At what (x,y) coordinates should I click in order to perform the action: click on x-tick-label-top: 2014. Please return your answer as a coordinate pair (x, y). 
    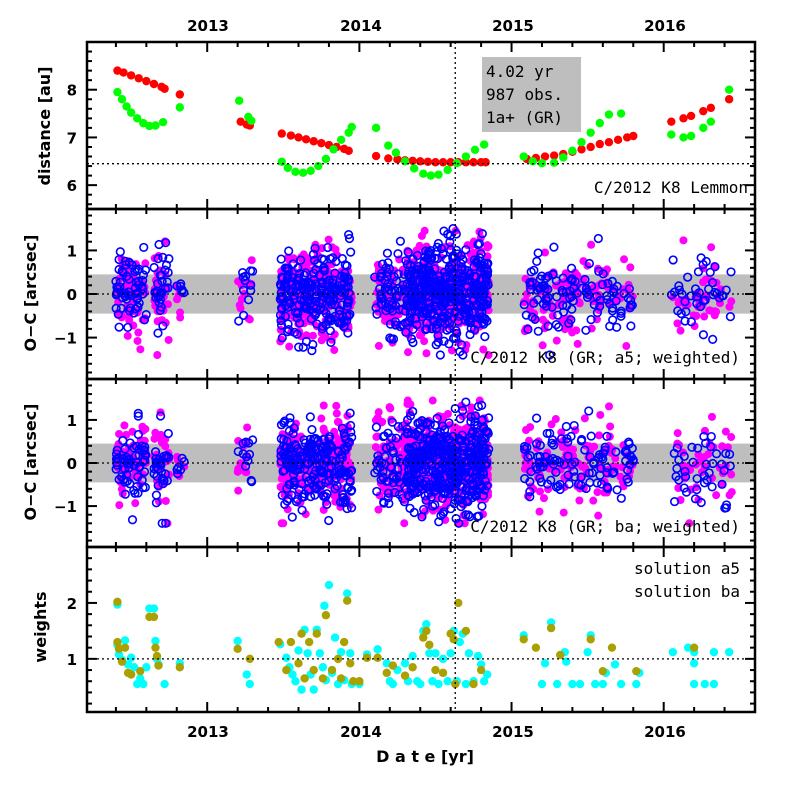
    Looking at the image, I should click on (361, 26).